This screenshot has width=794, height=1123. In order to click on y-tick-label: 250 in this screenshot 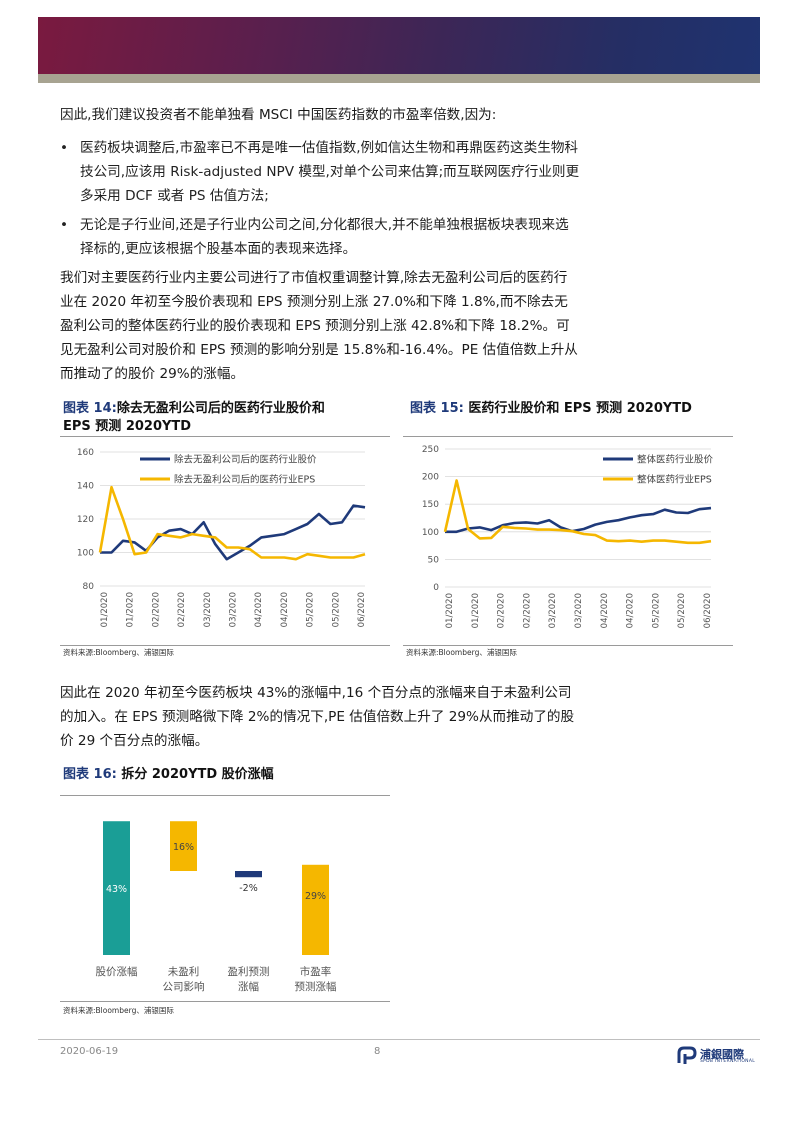, I will do `click(430, 450)`.